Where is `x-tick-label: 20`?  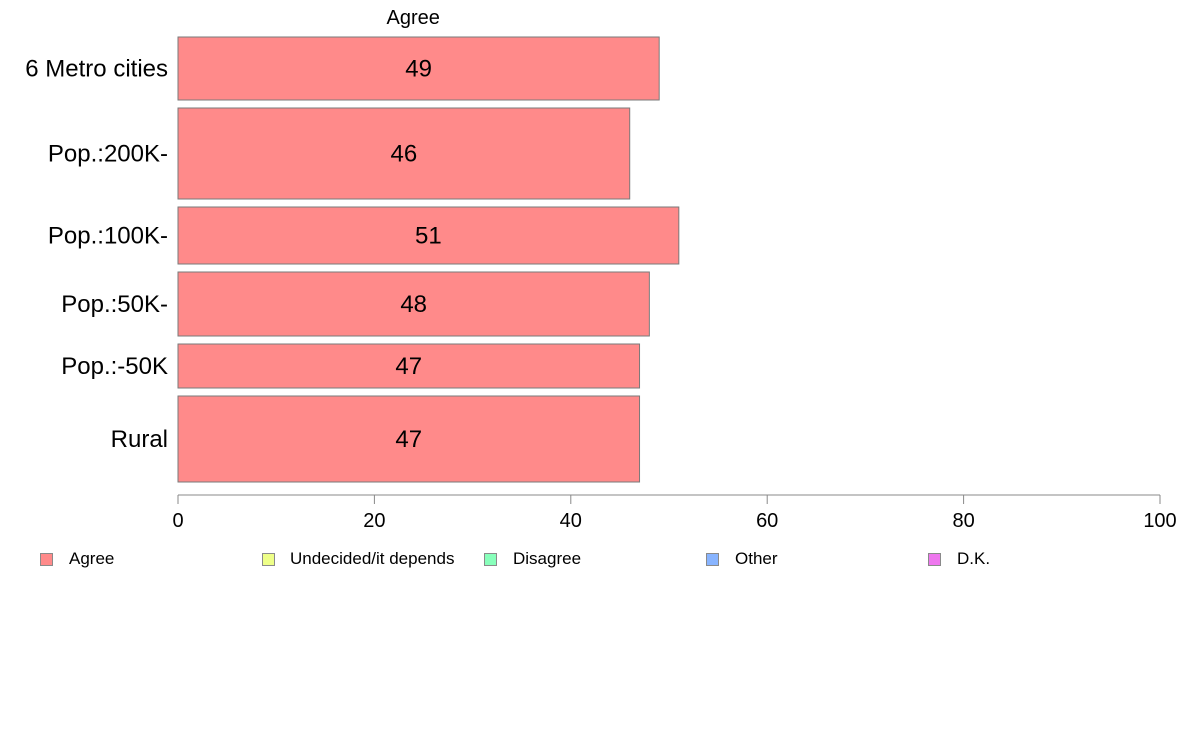 x-tick-label: 20 is located at coordinates (374, 521).